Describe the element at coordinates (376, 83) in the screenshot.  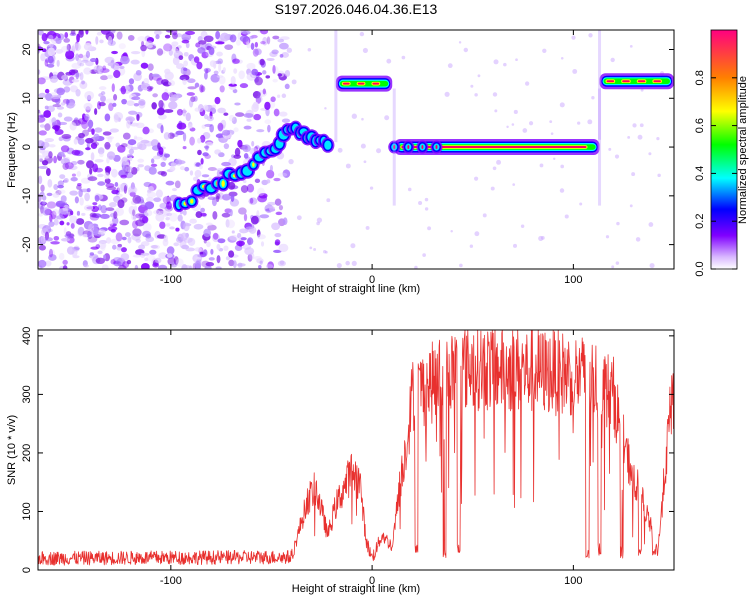
I see `band-core` at that location.